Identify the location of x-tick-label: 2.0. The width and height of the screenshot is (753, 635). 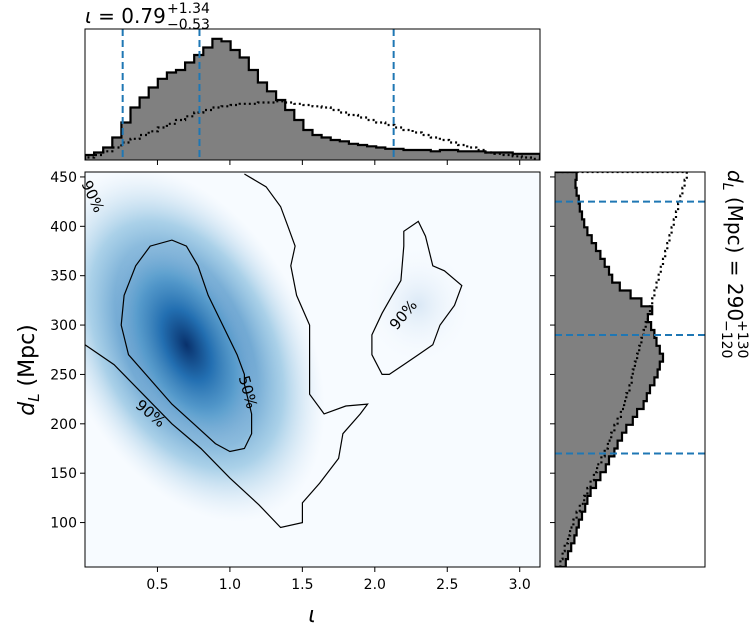
(375, 585).